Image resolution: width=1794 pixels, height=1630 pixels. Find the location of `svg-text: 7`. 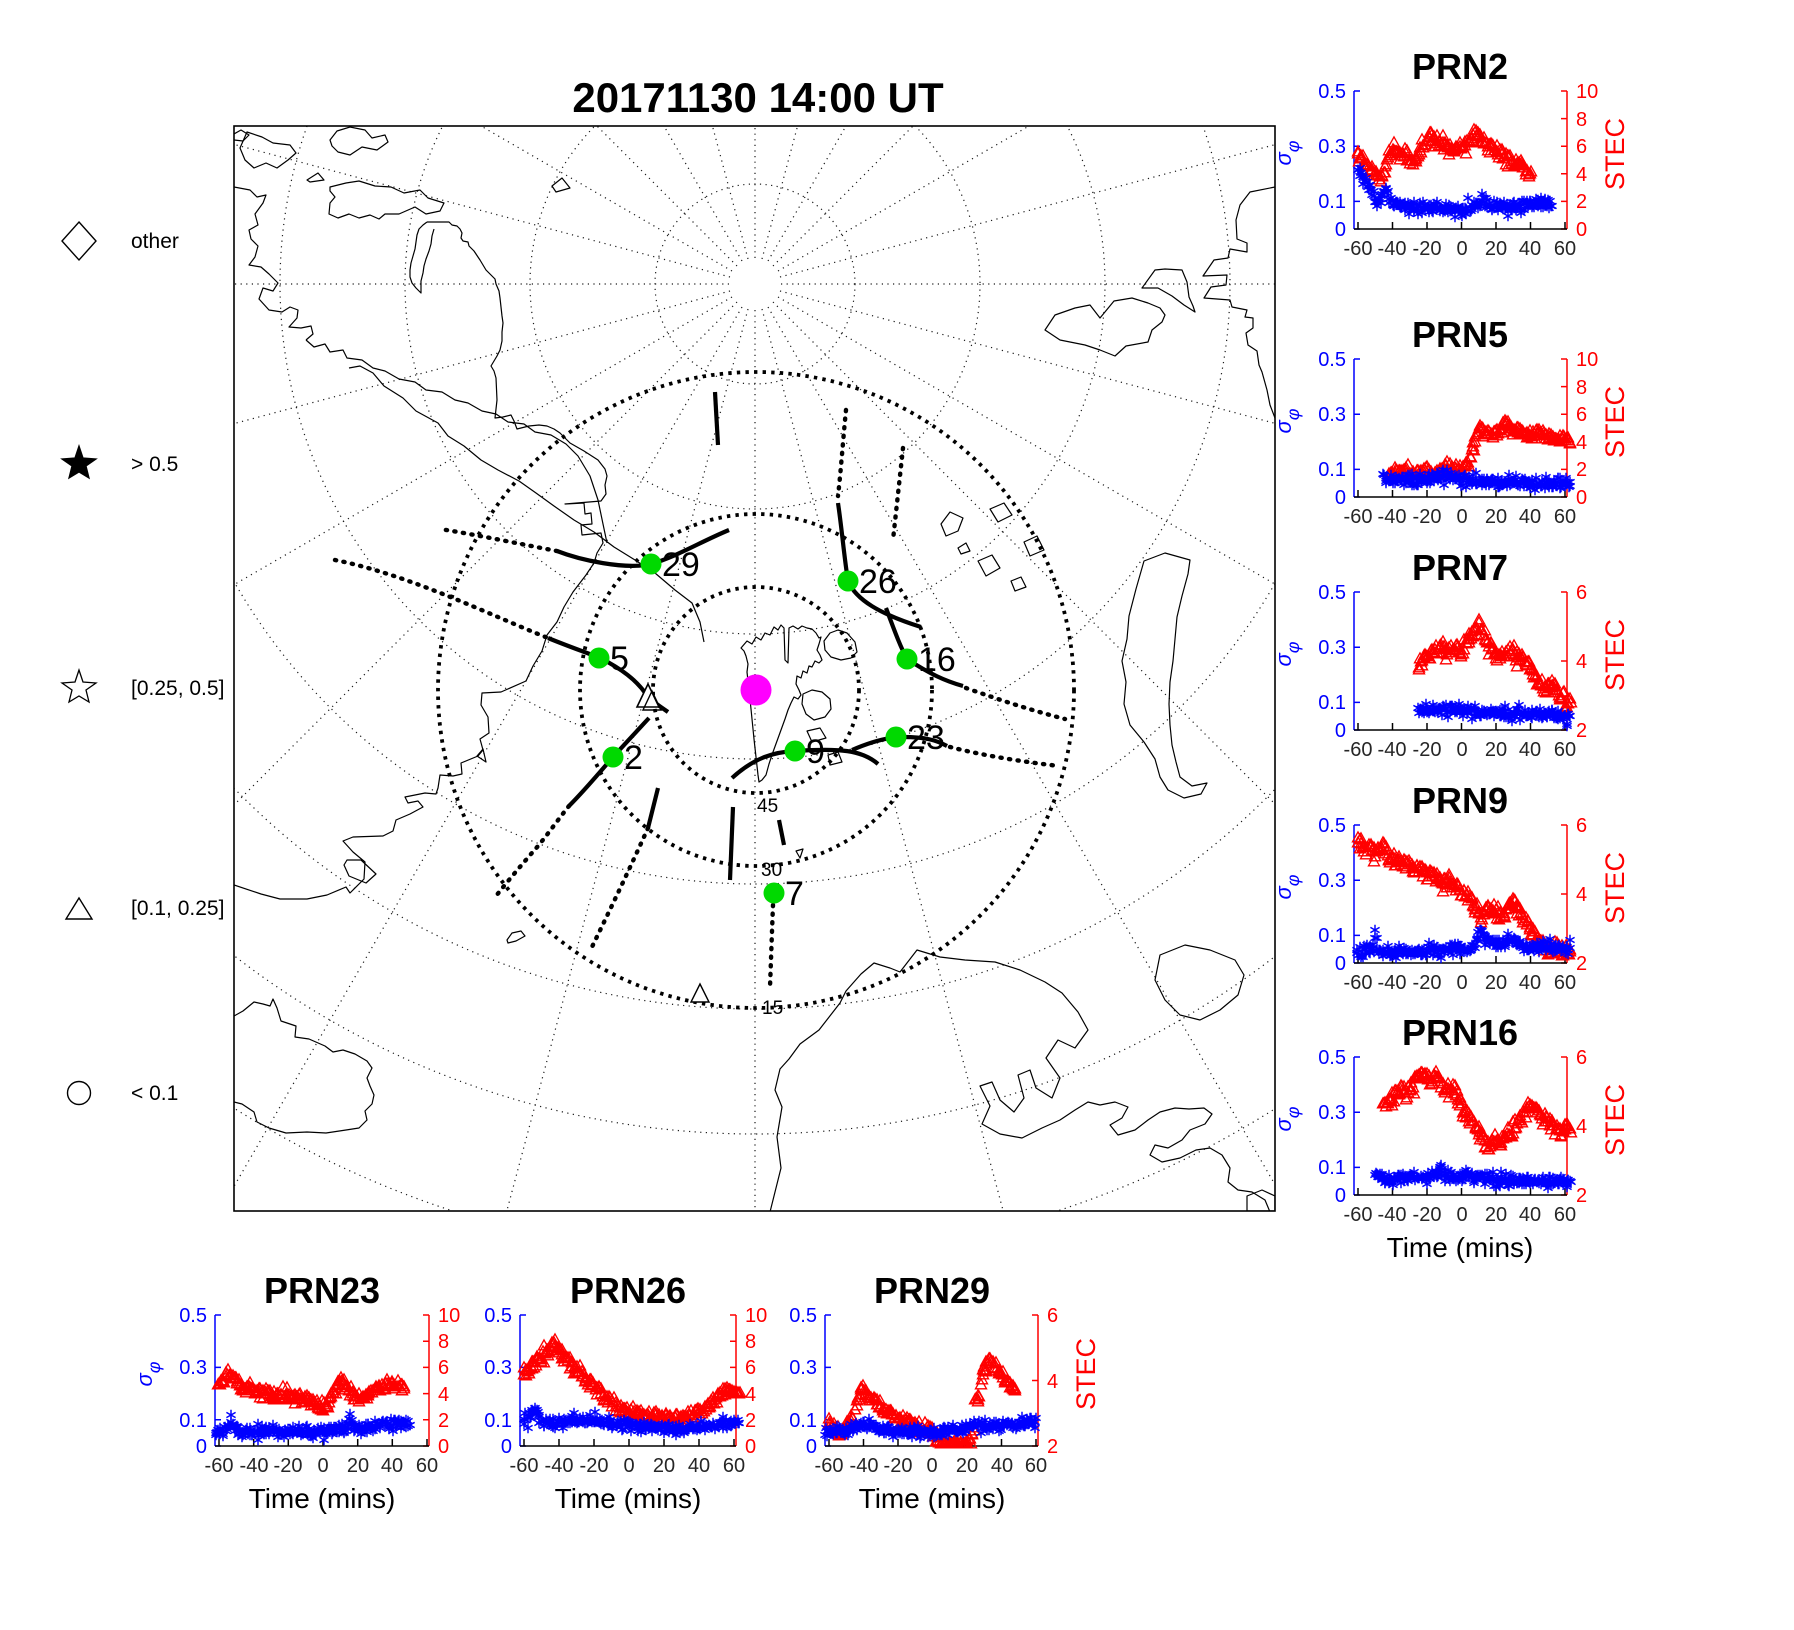

svg-text: 7 is located at coordinates (794, 894).